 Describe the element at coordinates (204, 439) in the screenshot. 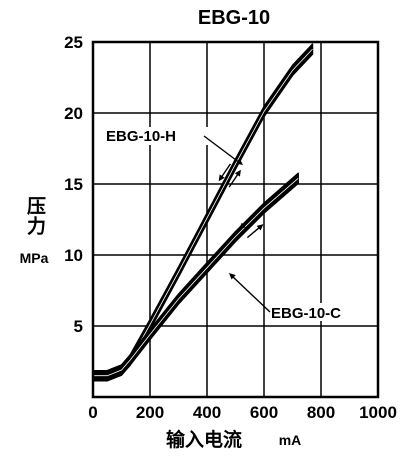

I see `x-axis-label: 输入电流` at that location.